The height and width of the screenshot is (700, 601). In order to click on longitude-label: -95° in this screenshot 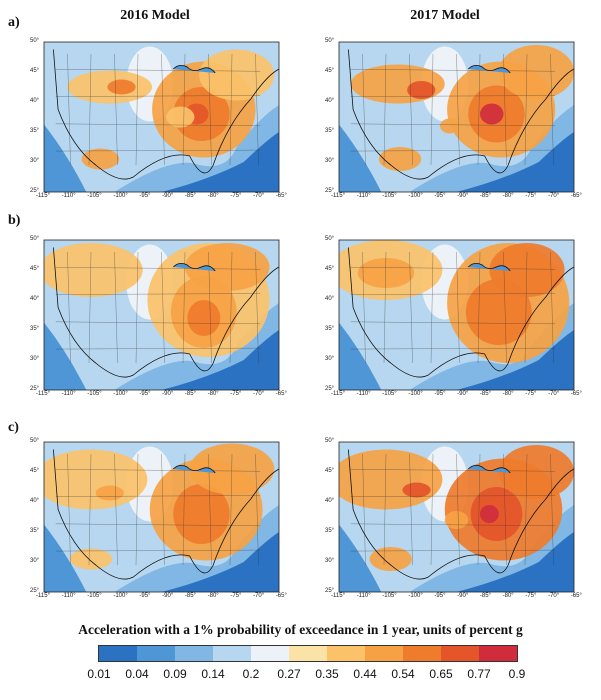, I will do `click(440, 196)`.